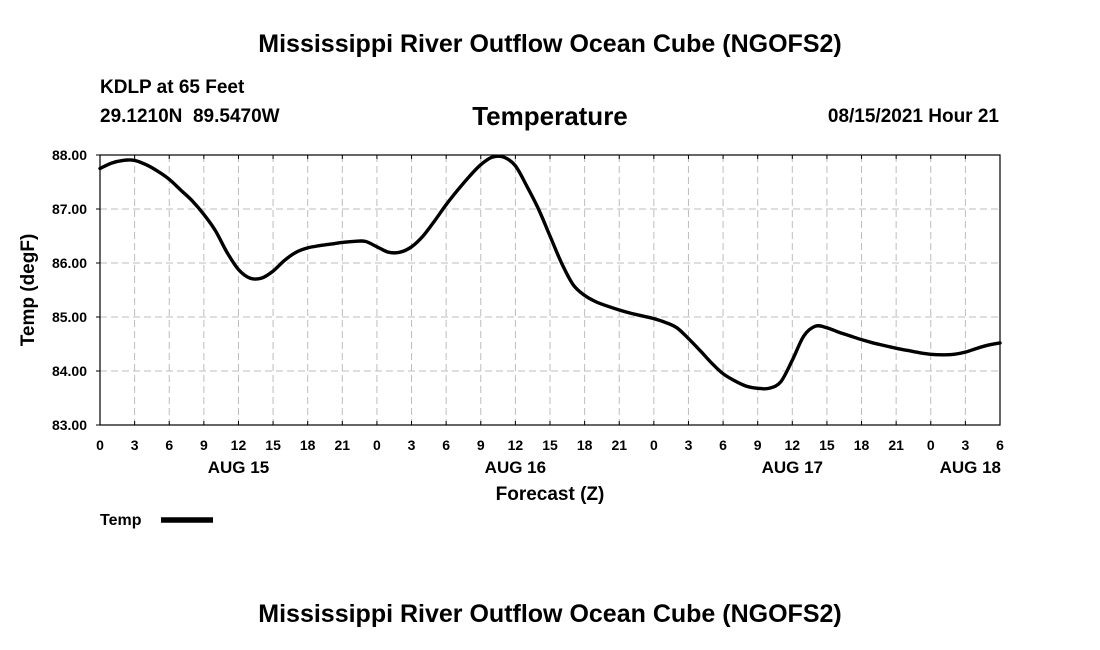 The image size is (1100, 650). I want to click on day-label: AUG 15, so click(238, 467).